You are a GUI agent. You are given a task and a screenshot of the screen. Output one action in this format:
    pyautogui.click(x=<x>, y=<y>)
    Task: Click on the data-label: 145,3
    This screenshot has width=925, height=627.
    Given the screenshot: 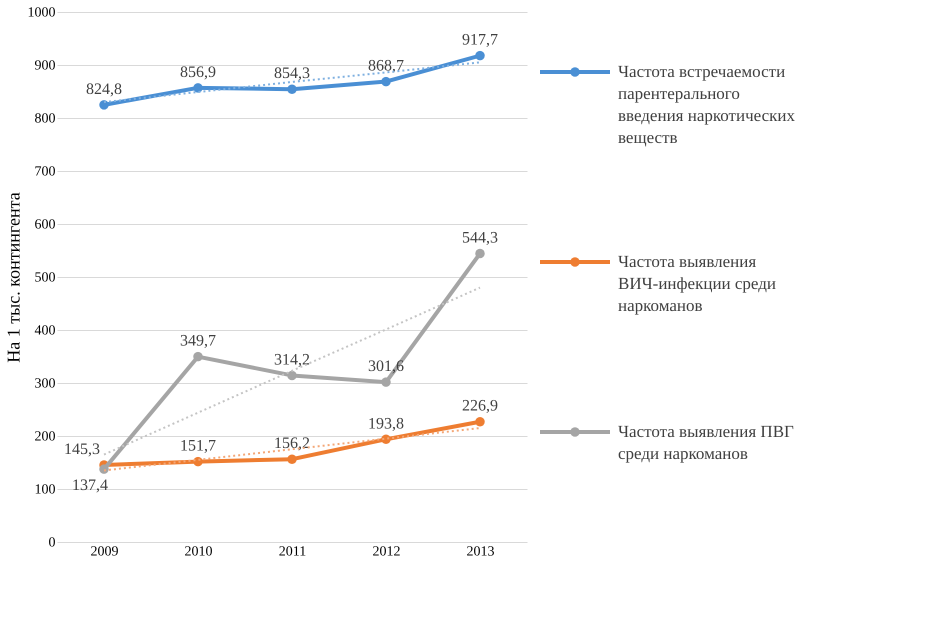 What is the action you would take?
    pyautogui.click(x=82, y=449)
    